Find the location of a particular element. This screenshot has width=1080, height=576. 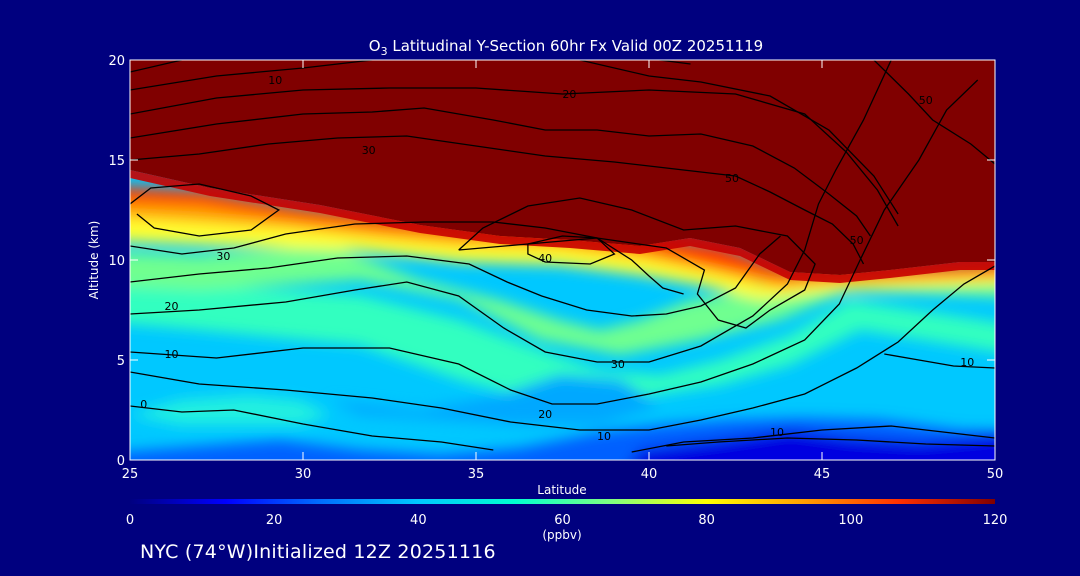

colorbar-tick-label: 40 is located at coordinates (418, 520).